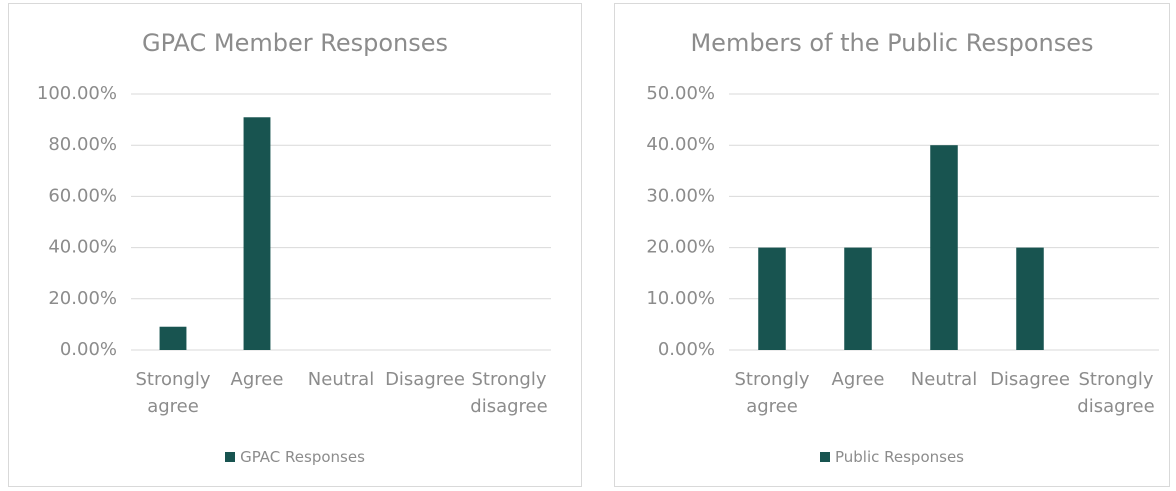 Image resolution: width=1176 pixels, height=491 pixels. Describe the element at coordinates (680, 195) in the screenshot. I see `y-tick-label: 30.00%` at that location.